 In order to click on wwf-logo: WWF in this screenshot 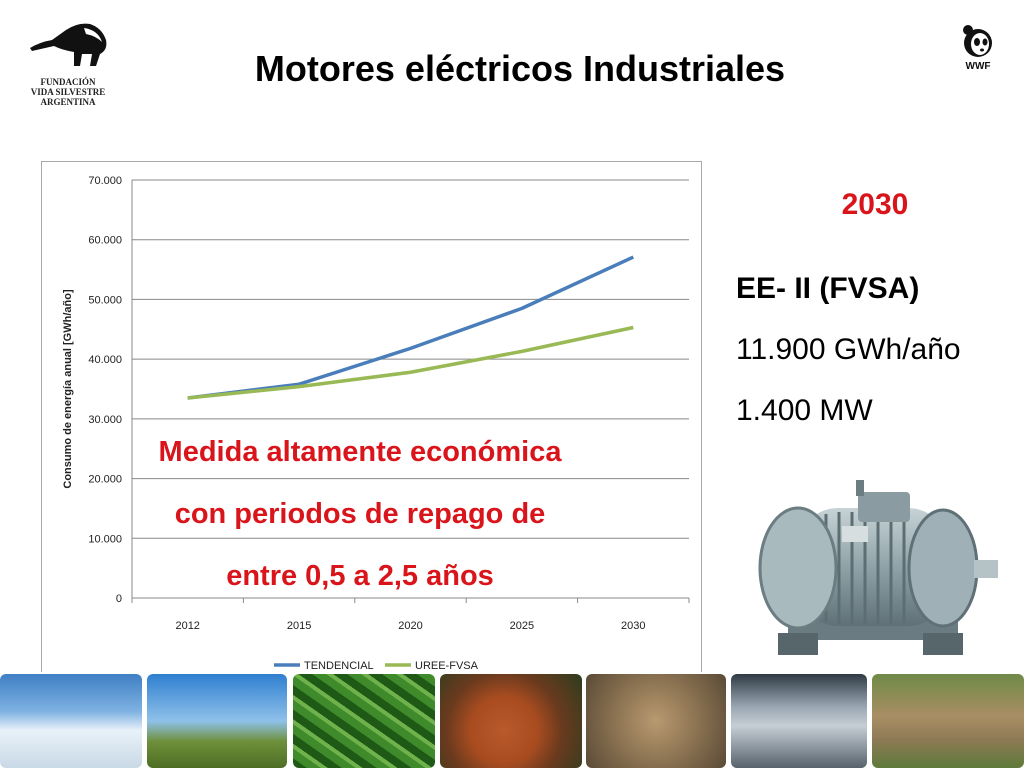, I will do `click(978, 48)`.